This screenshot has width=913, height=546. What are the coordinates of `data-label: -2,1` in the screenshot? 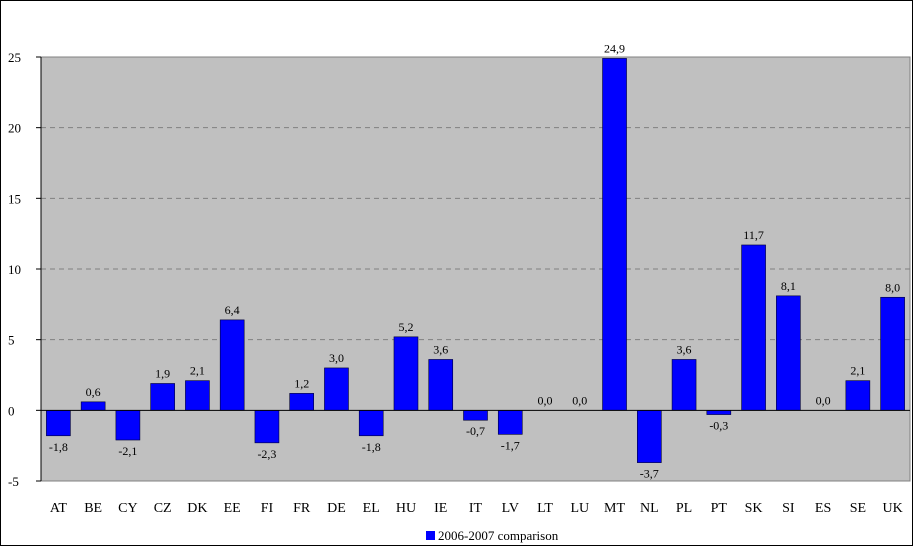 It's located at (127, 451).